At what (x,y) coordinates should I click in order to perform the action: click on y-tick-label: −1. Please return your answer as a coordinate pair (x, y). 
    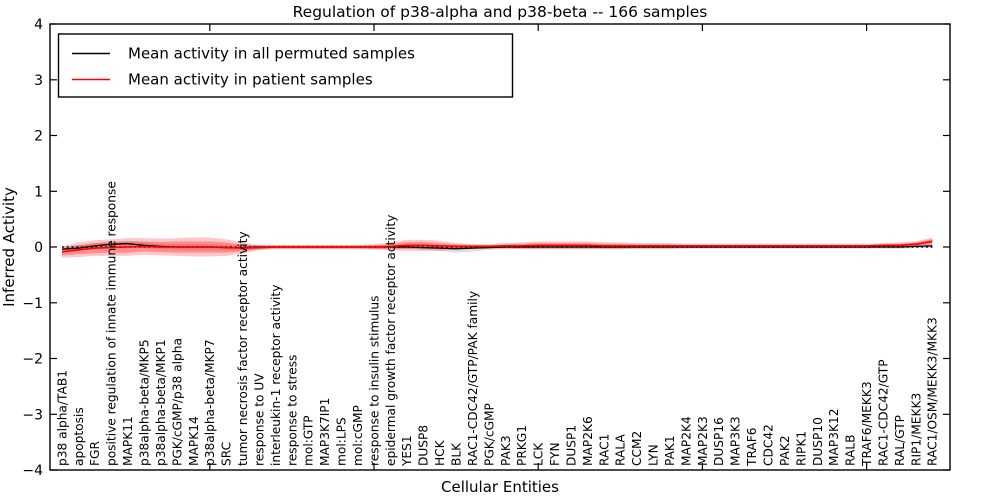
    Looking at the image, I should click on (32, 304).